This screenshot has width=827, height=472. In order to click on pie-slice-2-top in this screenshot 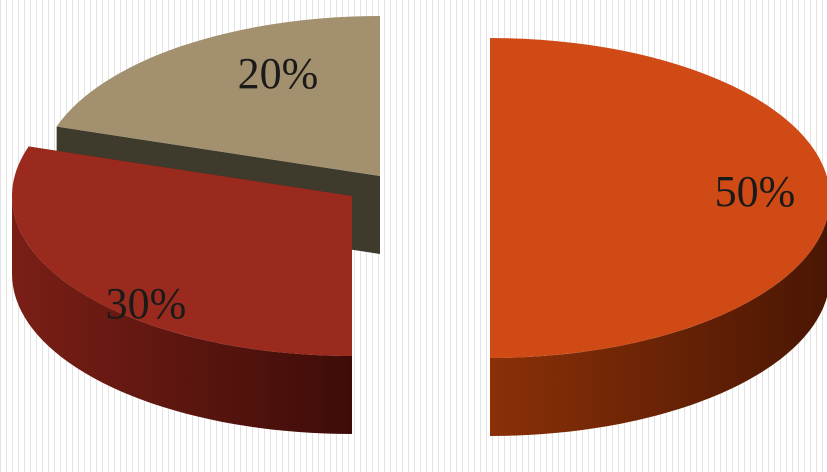, I will do `click(218, 96)`.